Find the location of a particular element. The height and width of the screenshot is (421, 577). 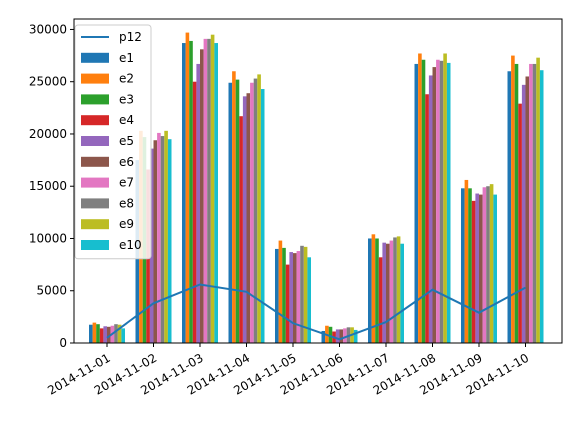

y-axis: 0 5000 10000 15000 20000 25000 30000 is located at coordinates (51, 186).